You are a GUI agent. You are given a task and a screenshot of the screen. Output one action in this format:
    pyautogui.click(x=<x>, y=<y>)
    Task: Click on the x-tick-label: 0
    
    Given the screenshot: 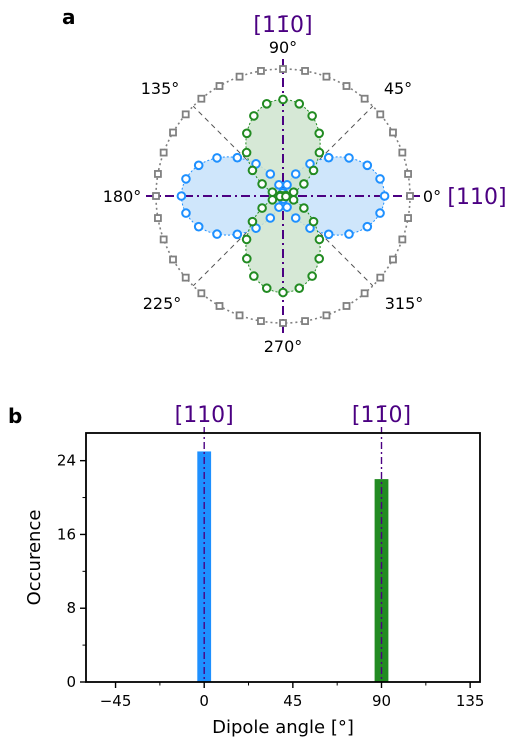 What is the action you would take?
    pyautogui.click(x=204, y=701)
    